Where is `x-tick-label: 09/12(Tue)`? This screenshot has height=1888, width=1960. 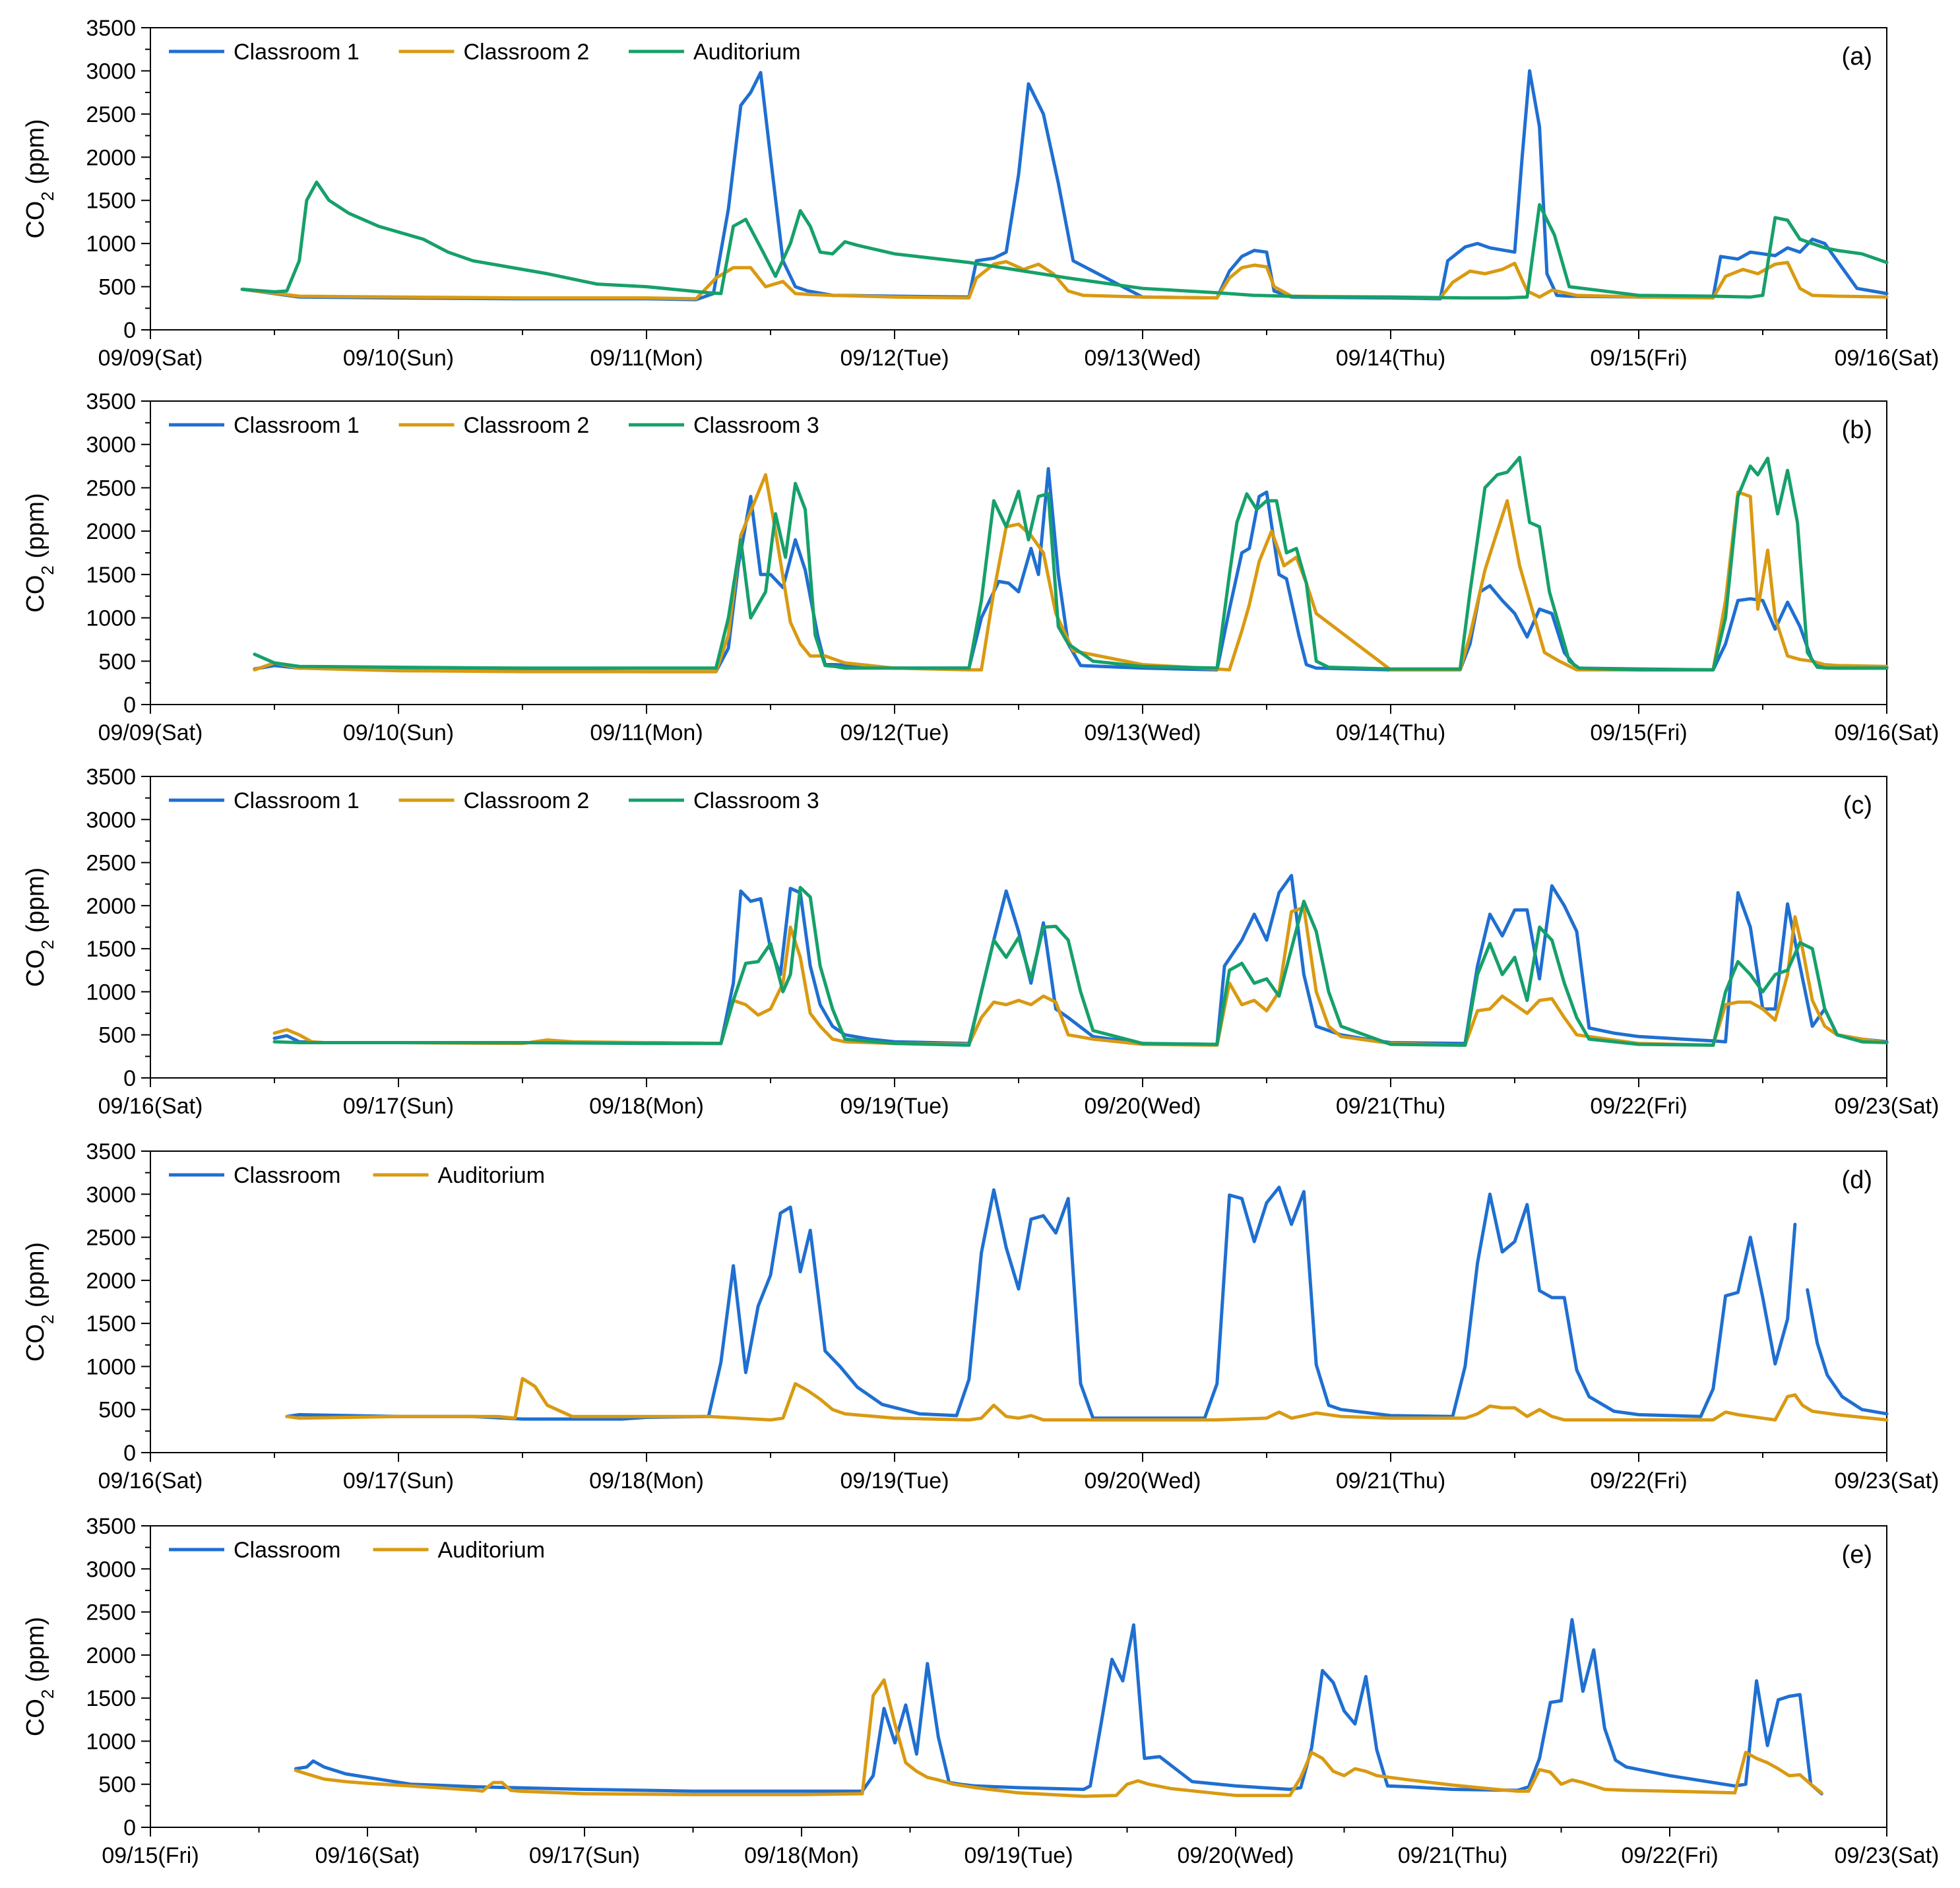 x-tick-label: 09/12(Tue) is located at coordinates (894, 732).